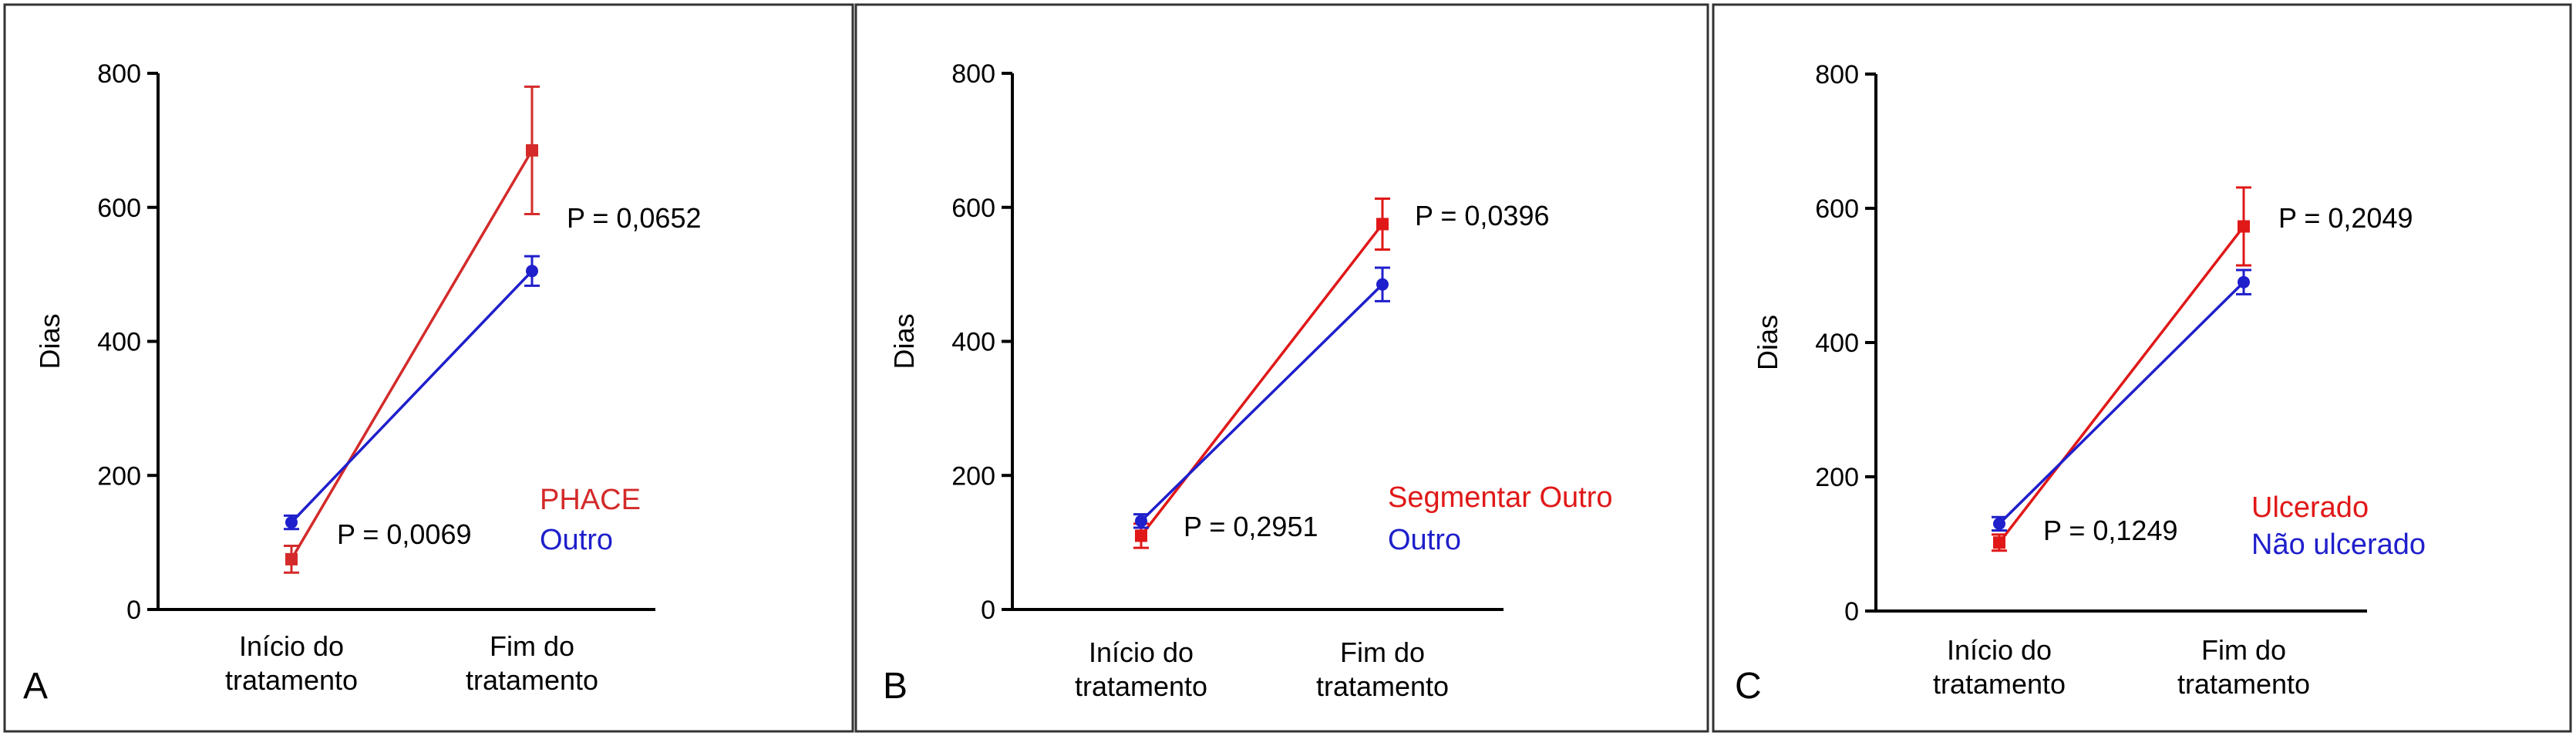  What do you see at coordinates (1251, 526) in the screenshot?
I see `p-value-annotation: P = 0,2951` at bounding box center [1251, 526].